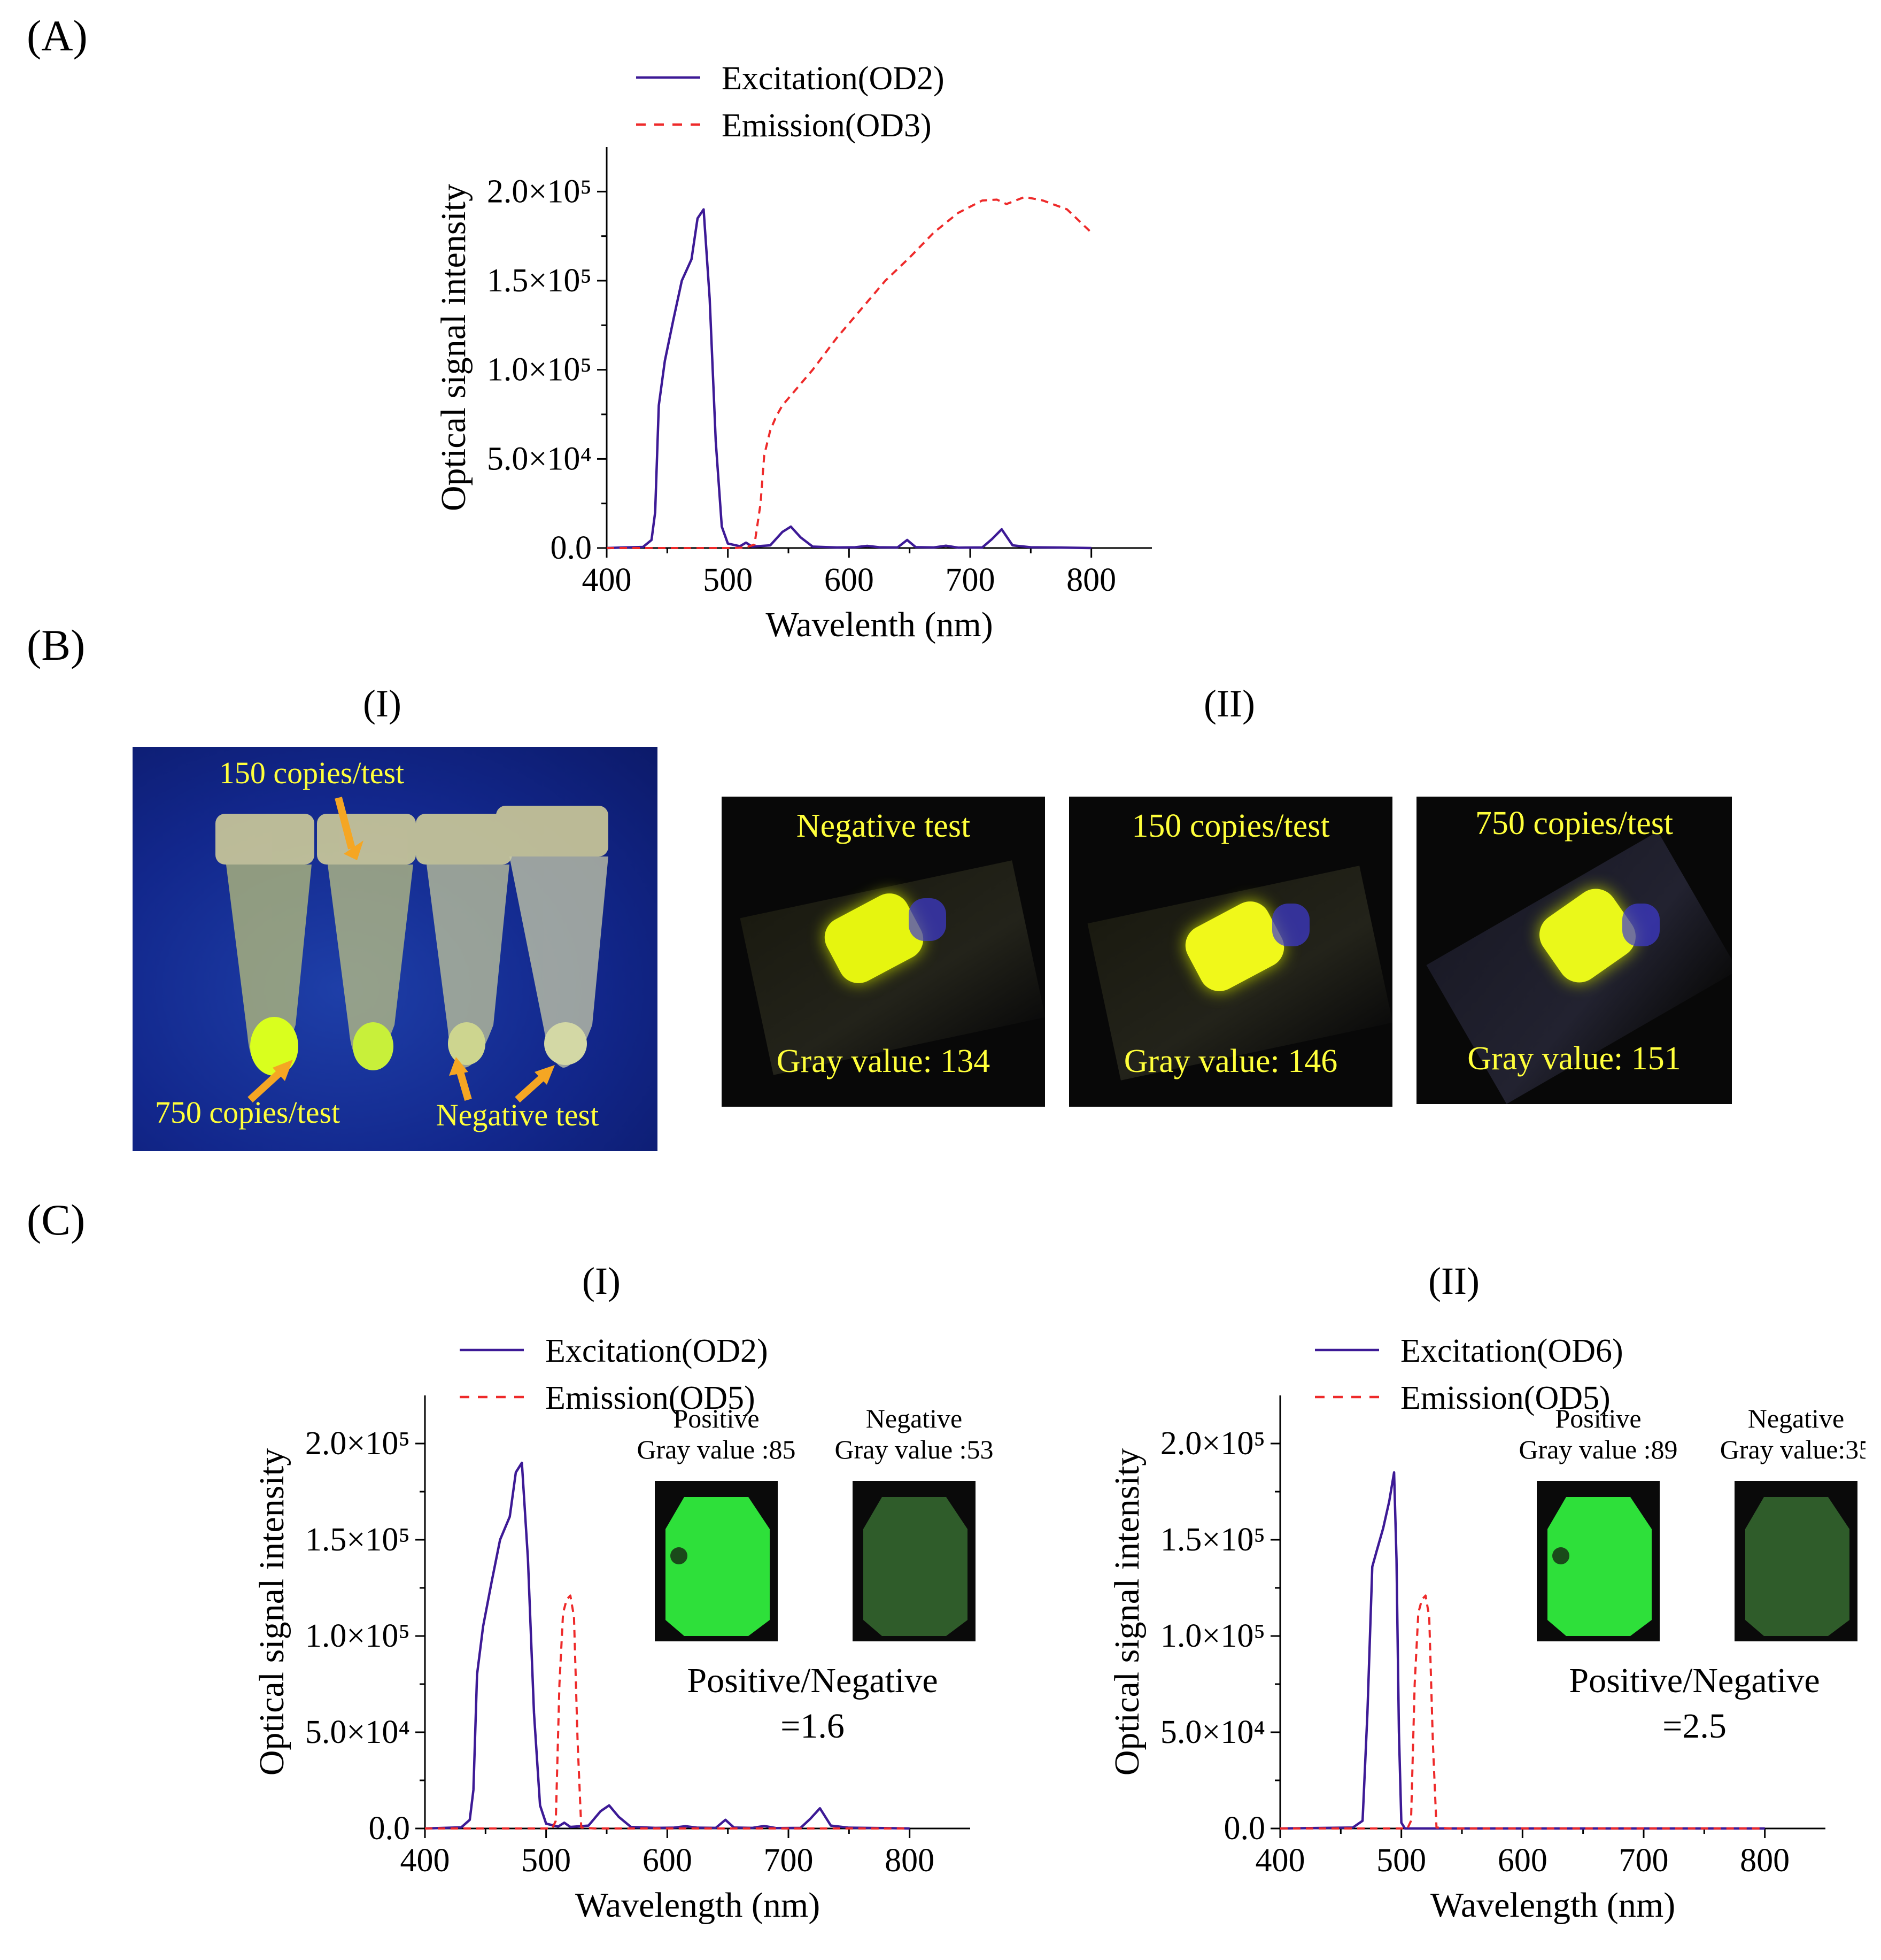 Image resolution: width=1881 pixels, height=1960 pixels. Describe the element at coordinates (1574, 950) in the screenshot. I see `chip-photo-3: 750 copies/test Gray value: 151` at that location.